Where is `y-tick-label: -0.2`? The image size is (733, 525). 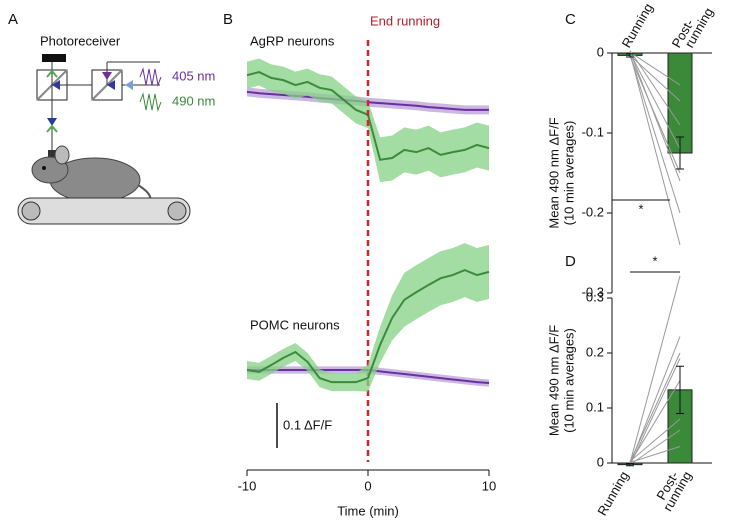
y-tick-label: -0.2 is located at coordinates (593, 211).